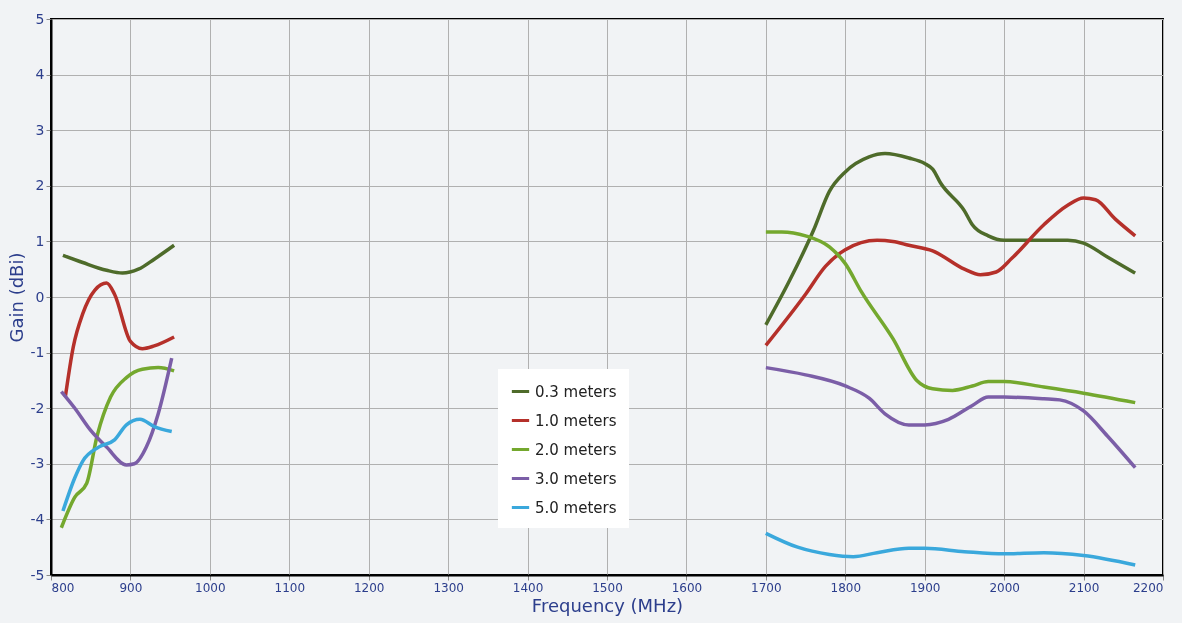  I want to click on x-tick-label: 1700, so click(766, 587).